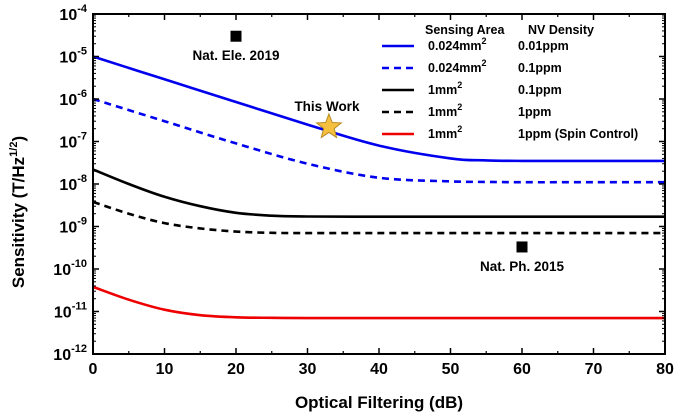 This screenshot has width=677, height=415. Describe the element at coordinates (70, 353) in the screenshot. I see `y-tick-label: 10⁻¹²` at that location.